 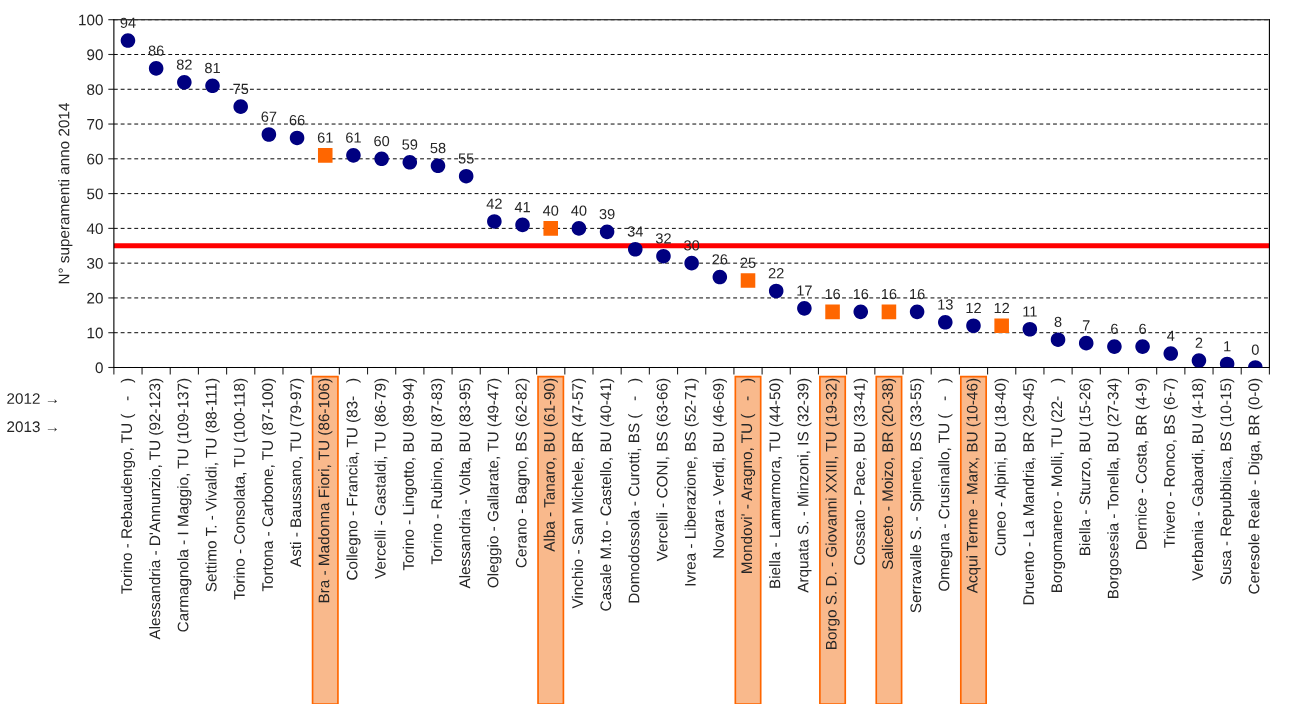 What do you see at coordinates (95, 89) in the screenshot?
I see `y-tick-label: 80` at bounding box center [95, 89].